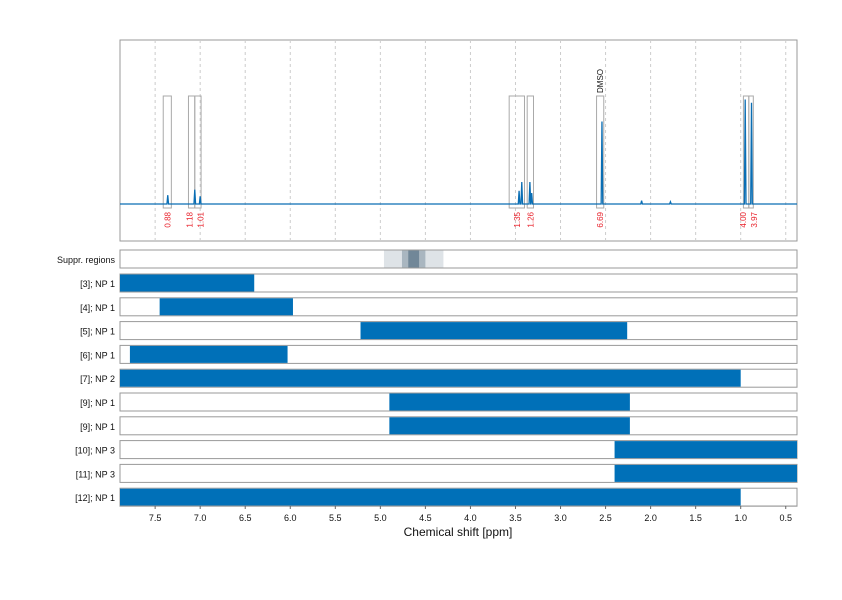 The width and height of the screenshot is (842, 600). What do you see at coordinates (95, 451) in the screenshot?
I see `row-label: [10]; NP 3` at bounding box center [95, 451].